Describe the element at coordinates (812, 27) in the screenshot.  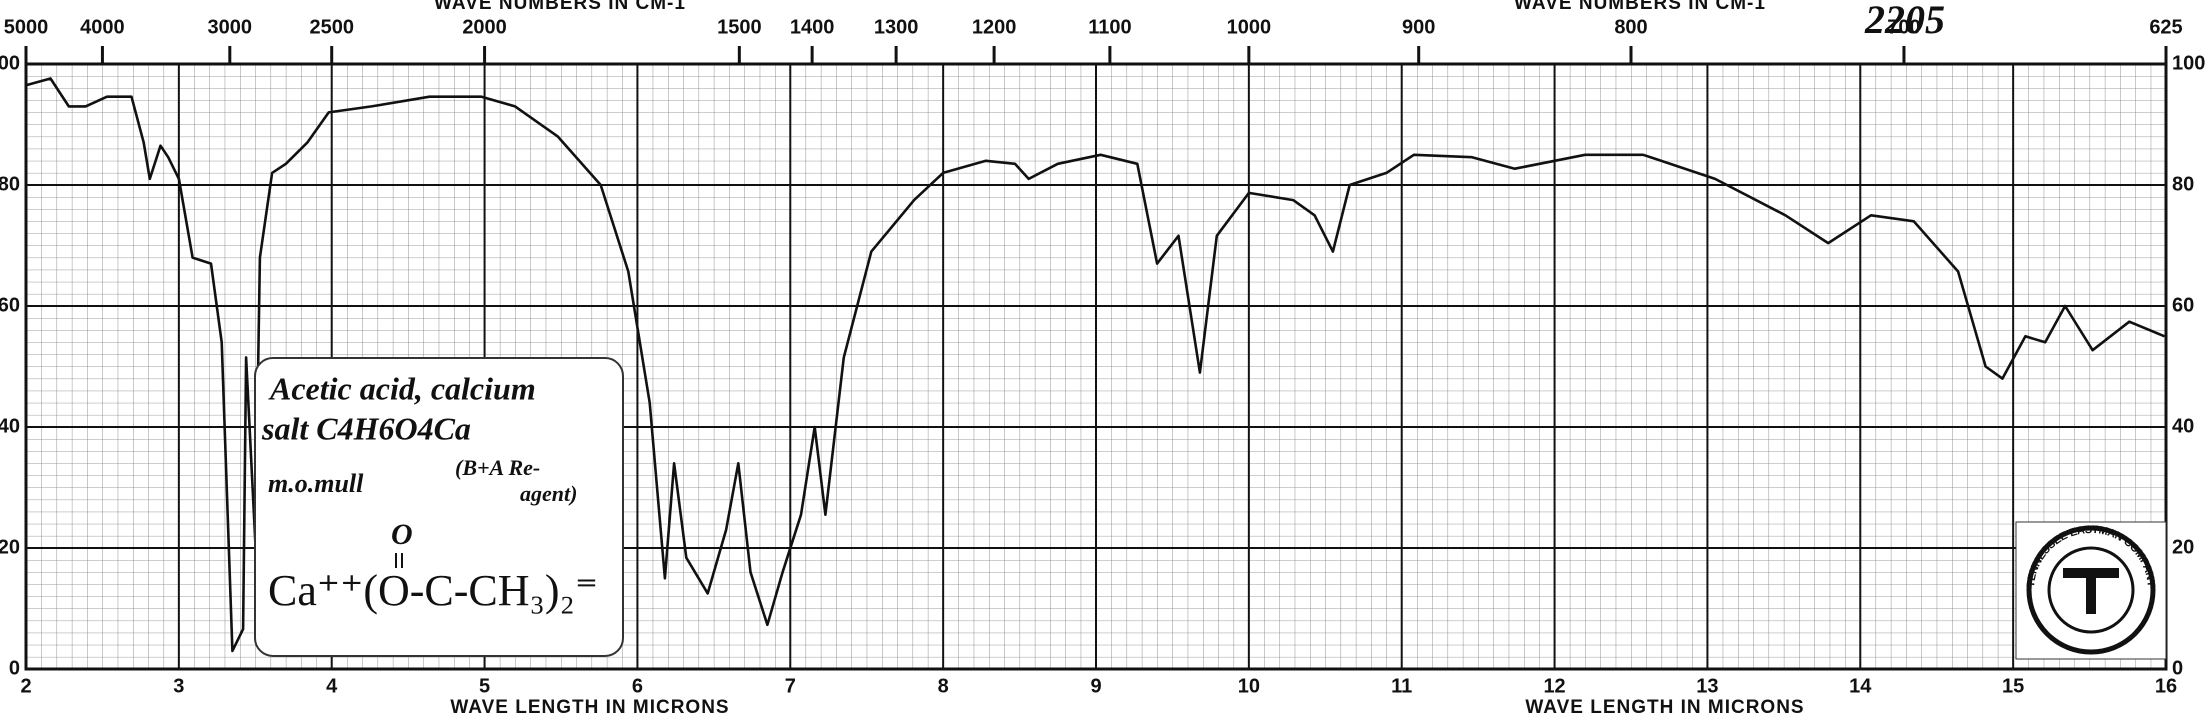
I see `x2-tick-label: 1400` at that location.